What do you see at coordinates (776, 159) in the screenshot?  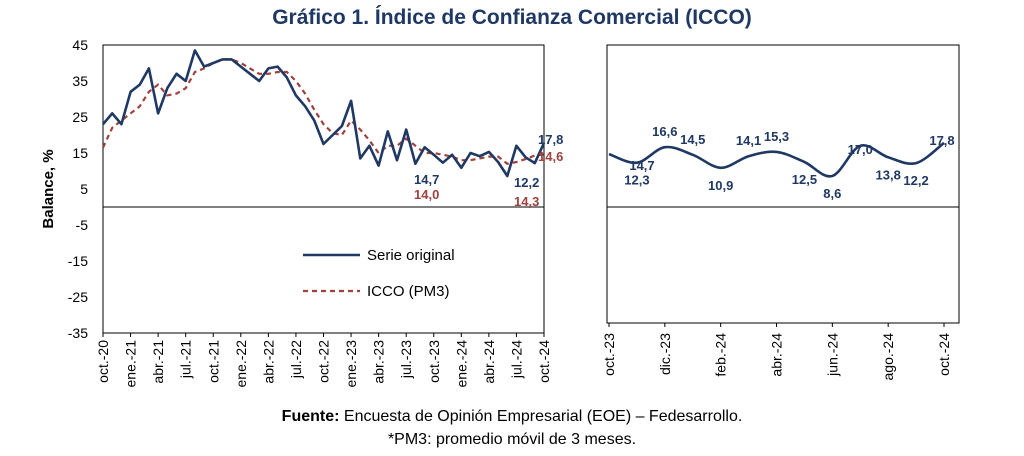 I see `right-original-series-line` at bounding box center [776, 159].